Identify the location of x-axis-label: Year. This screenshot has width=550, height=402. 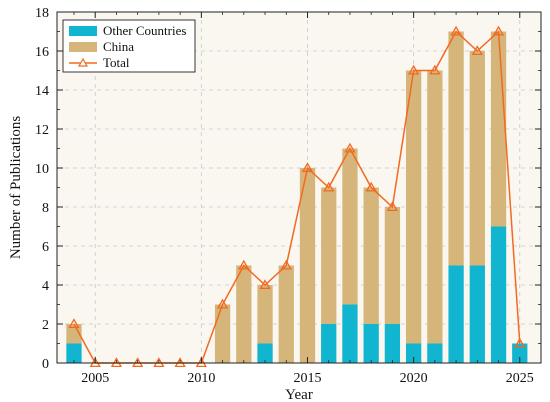
(299, 394).